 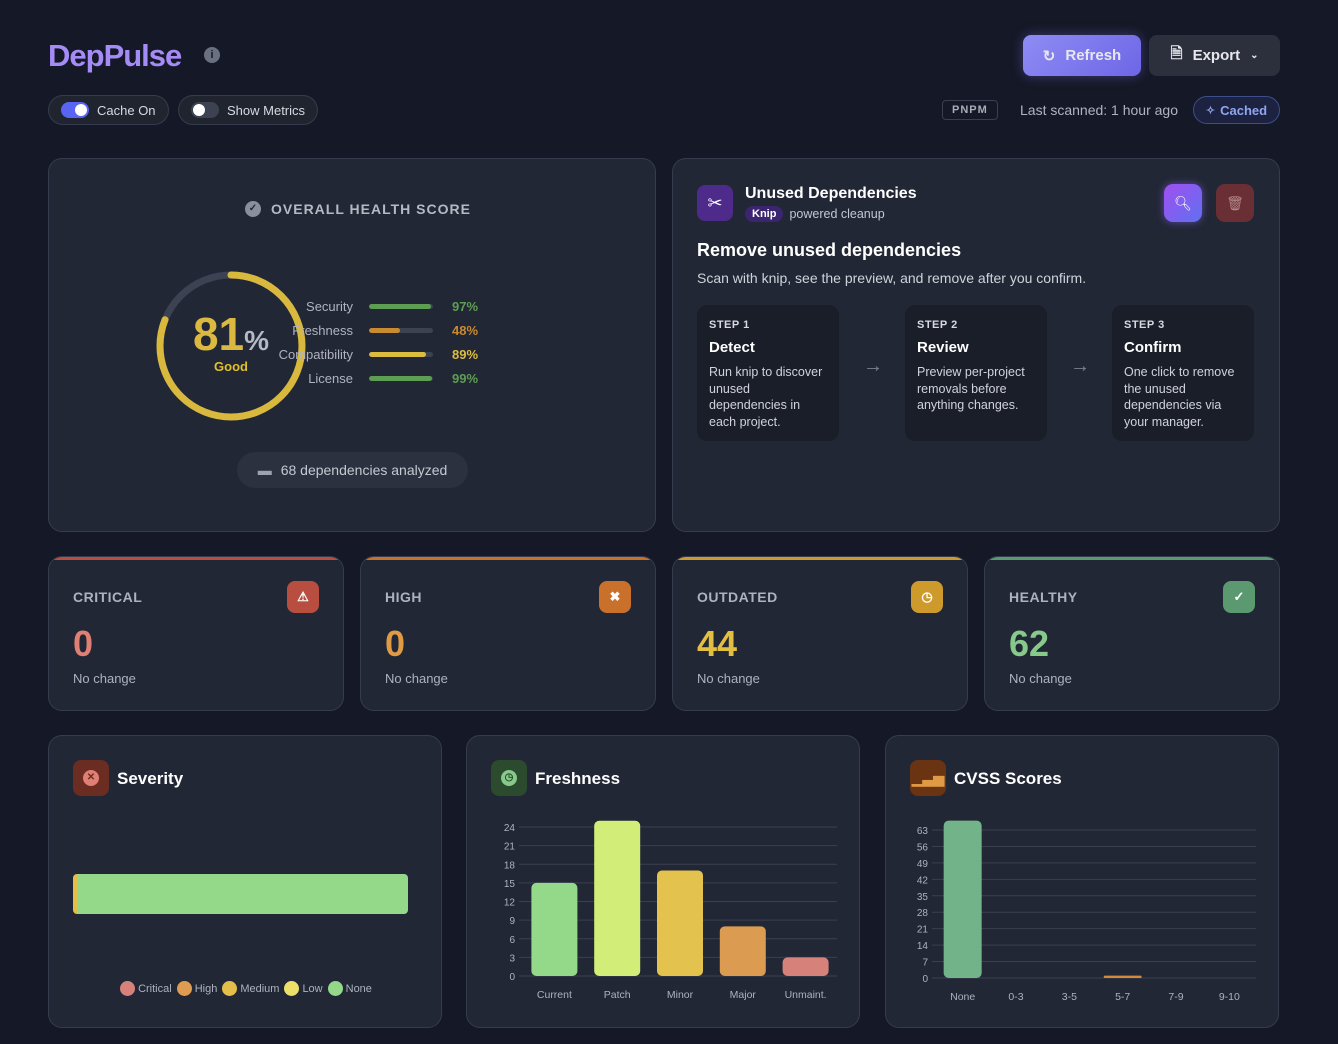 What do you see at coordinates (970, 110) in the screenshot?
I see `package-manager-badge: PNPM` at bounding box center [970, 110].